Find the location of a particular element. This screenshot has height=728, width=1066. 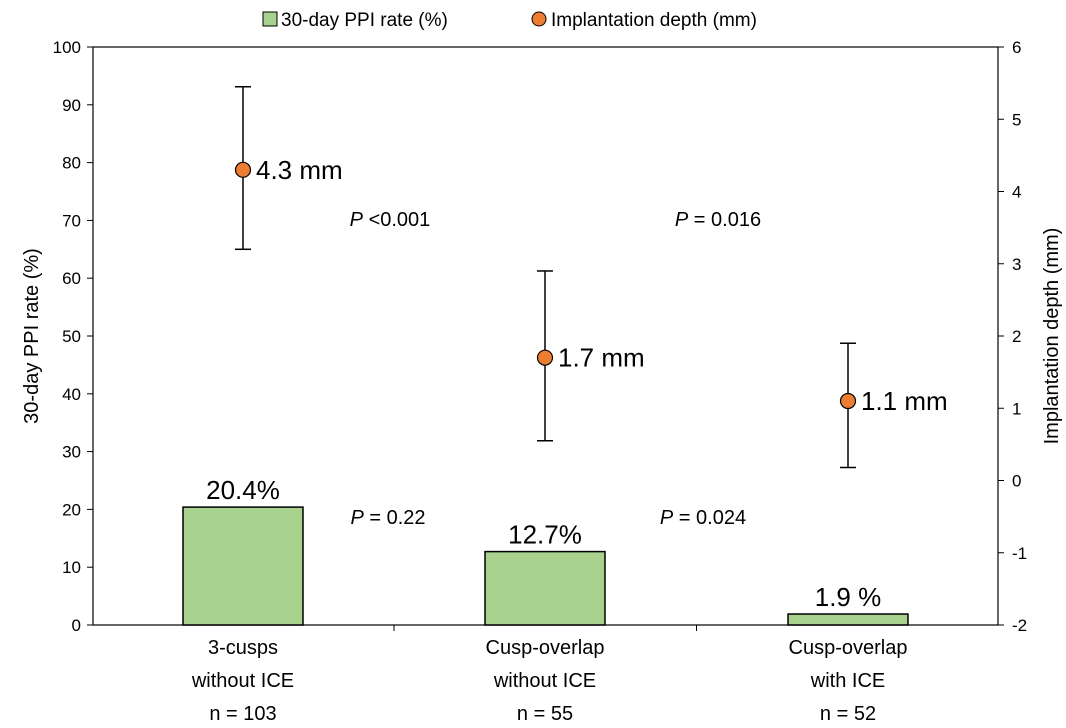

y-right-tick-label: 3 is located at coordinates (1016, 264).